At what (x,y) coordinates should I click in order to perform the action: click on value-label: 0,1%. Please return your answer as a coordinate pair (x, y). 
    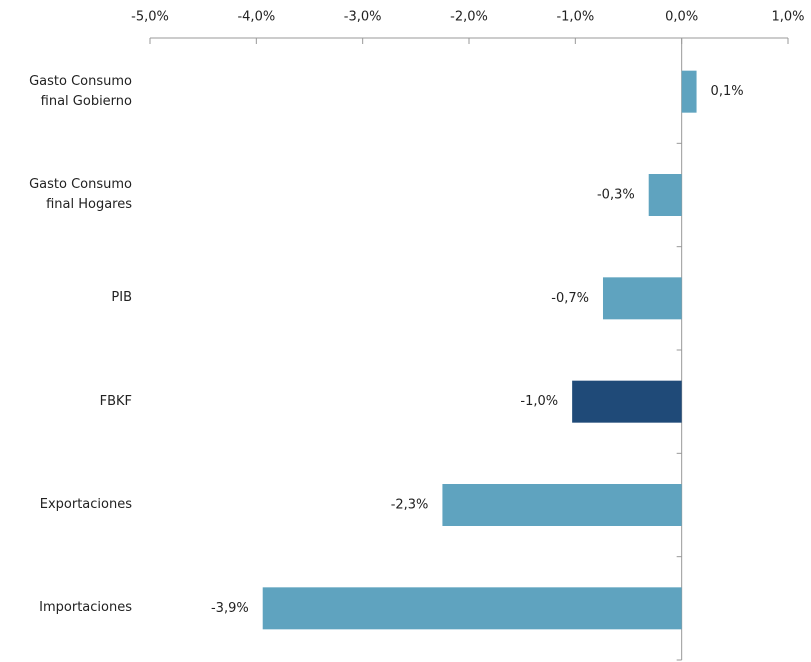
    Looking at the image, I should click on (727, 91).